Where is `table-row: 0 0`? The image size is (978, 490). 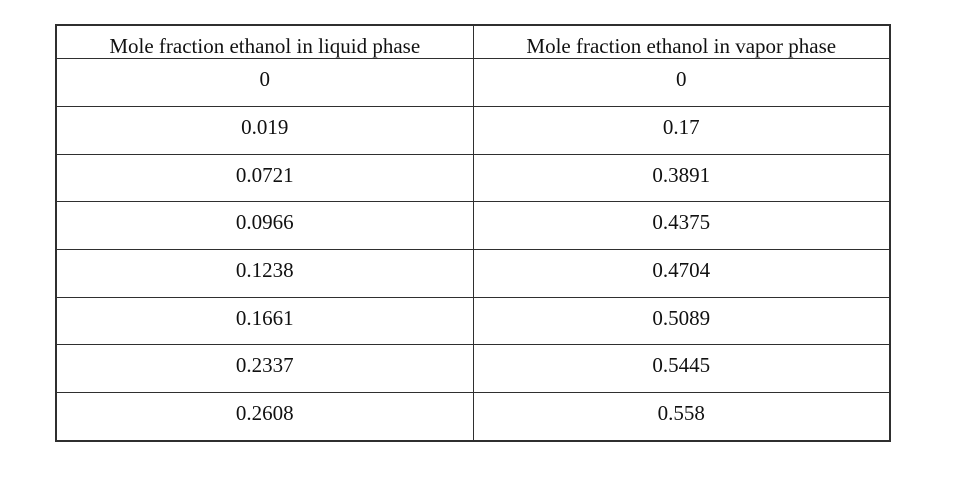 table-row: 0 0 is located at coordinates (473, 82).